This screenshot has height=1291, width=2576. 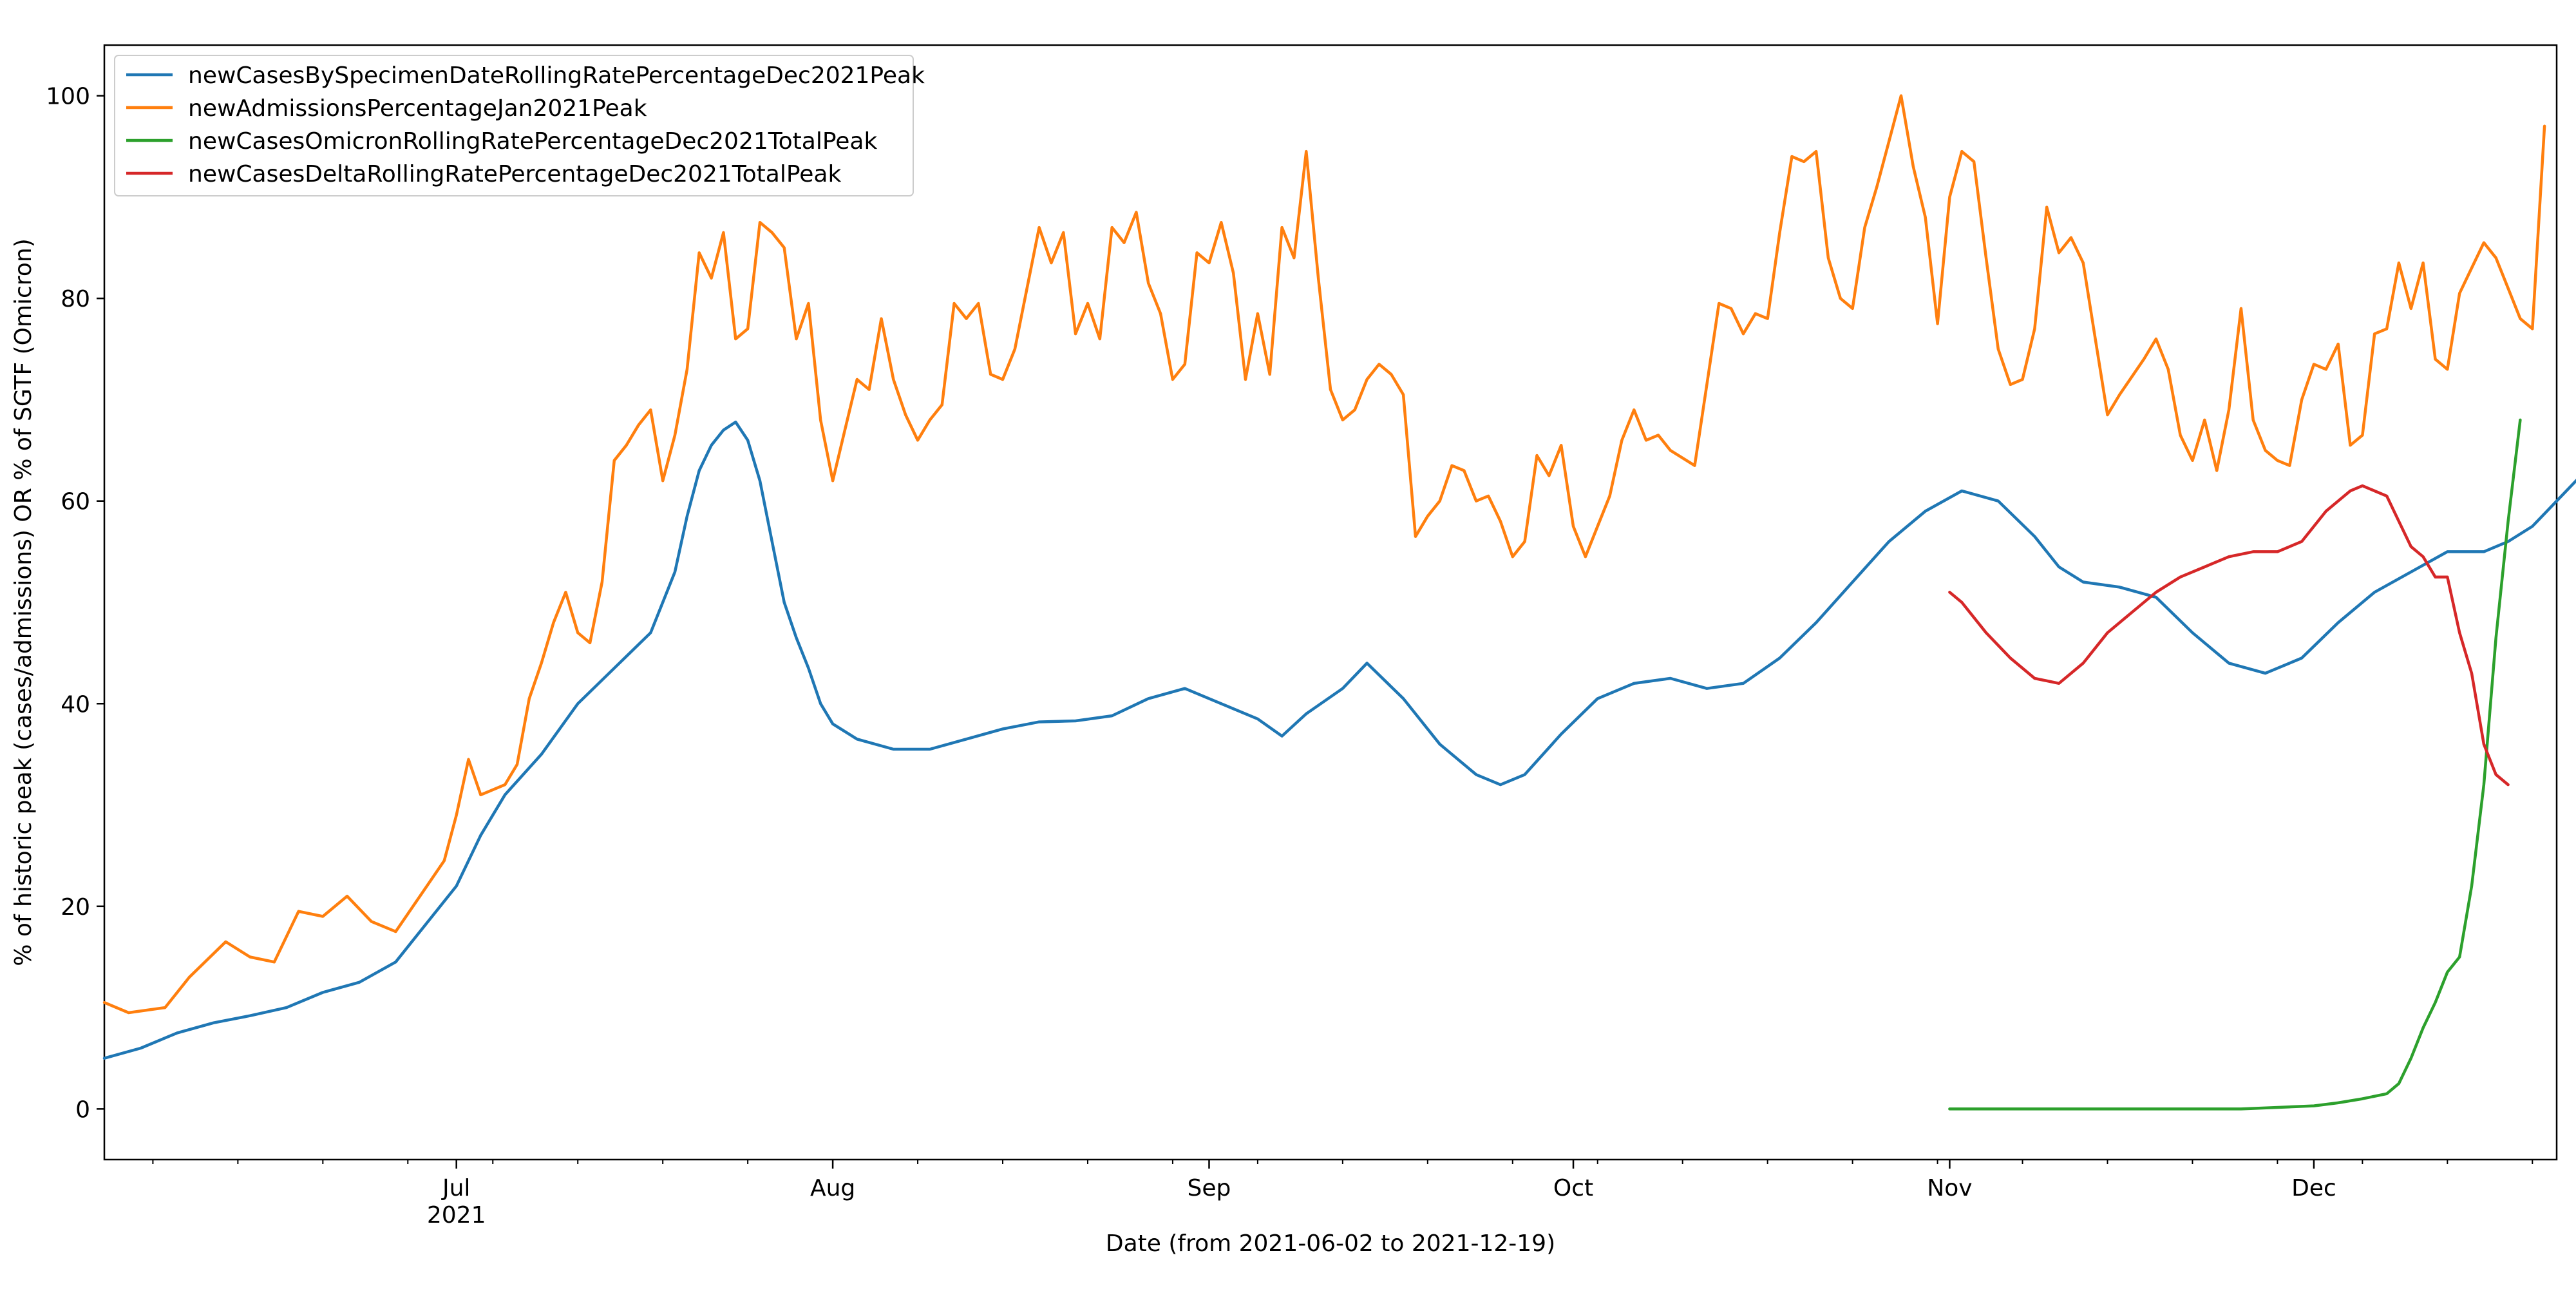 I want to click on x-tick-label: Oct, so click(x=1573, y=1188).